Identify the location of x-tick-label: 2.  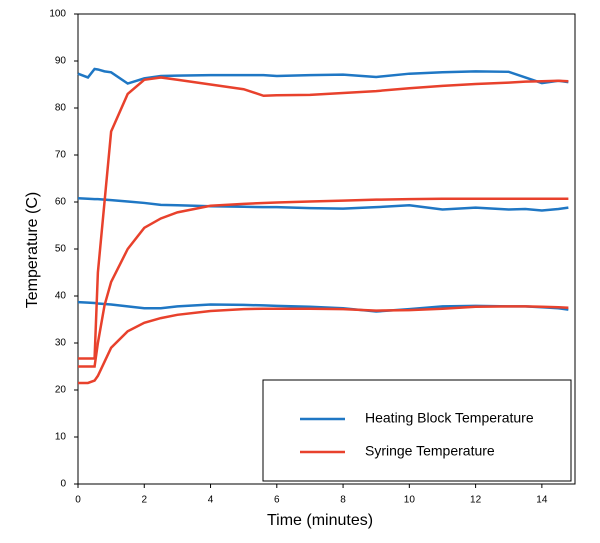
(144, 500).